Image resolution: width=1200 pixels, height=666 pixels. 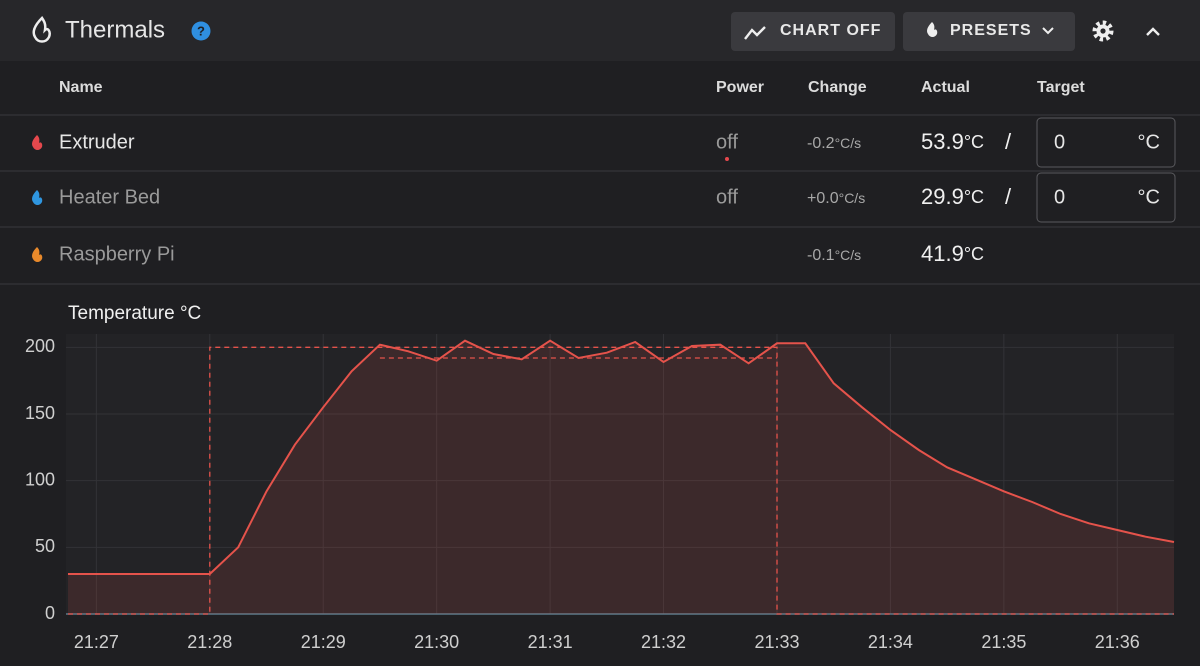 What do you see at coordinates (436, 642) in the screenshot?
I see `x-tick-label: 21:30` at bounding box center [436, 642].